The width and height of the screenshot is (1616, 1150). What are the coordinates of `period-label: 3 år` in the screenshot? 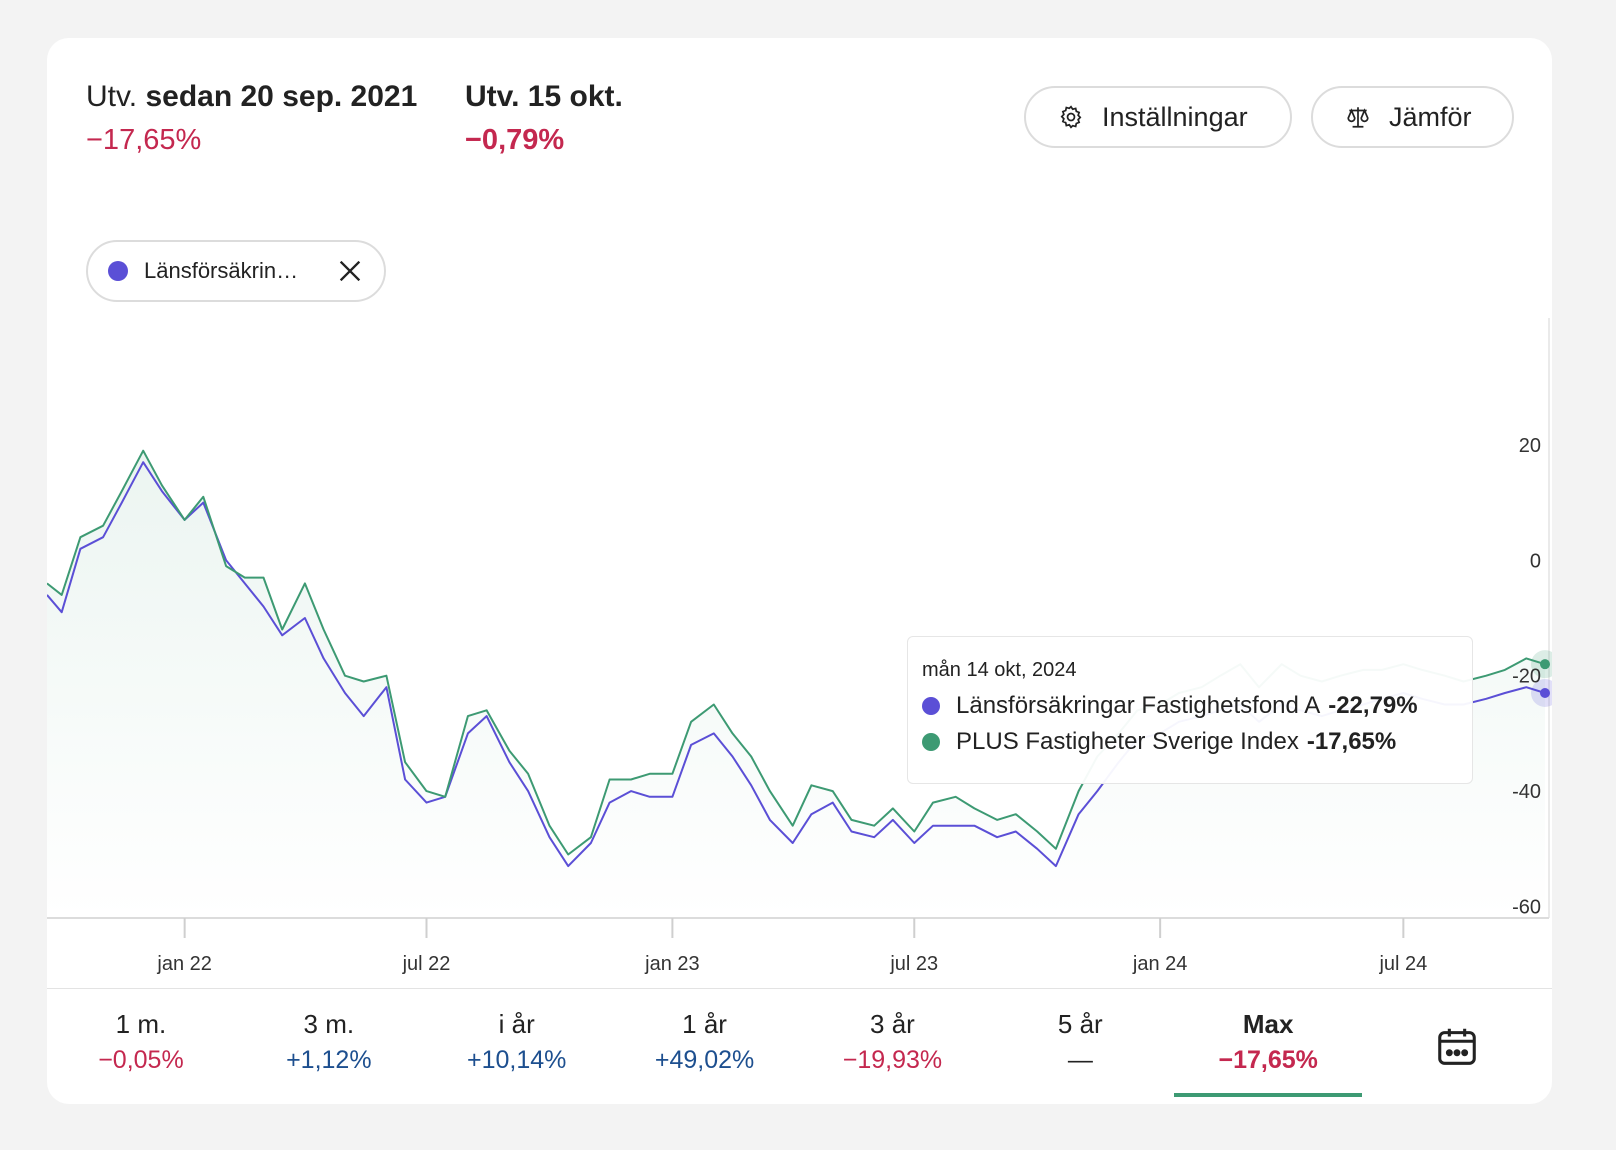 It's located at (892, 1024).